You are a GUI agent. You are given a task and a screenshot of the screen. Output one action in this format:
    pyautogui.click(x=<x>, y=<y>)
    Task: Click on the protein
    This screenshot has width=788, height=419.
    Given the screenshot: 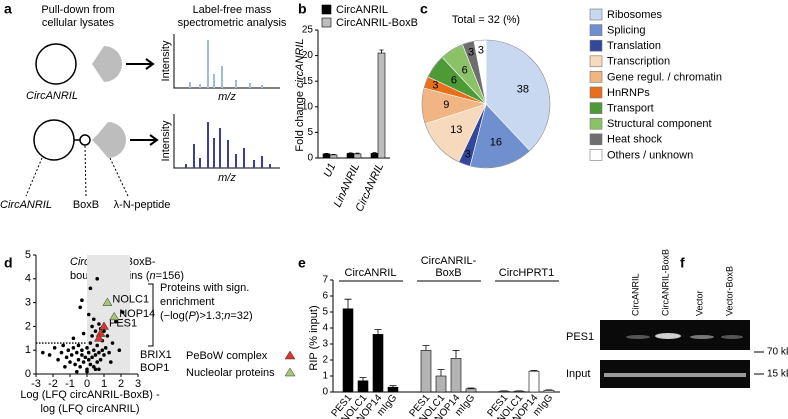 What is the action you would take?
    pyautogui.click(x=109, y=140)
    